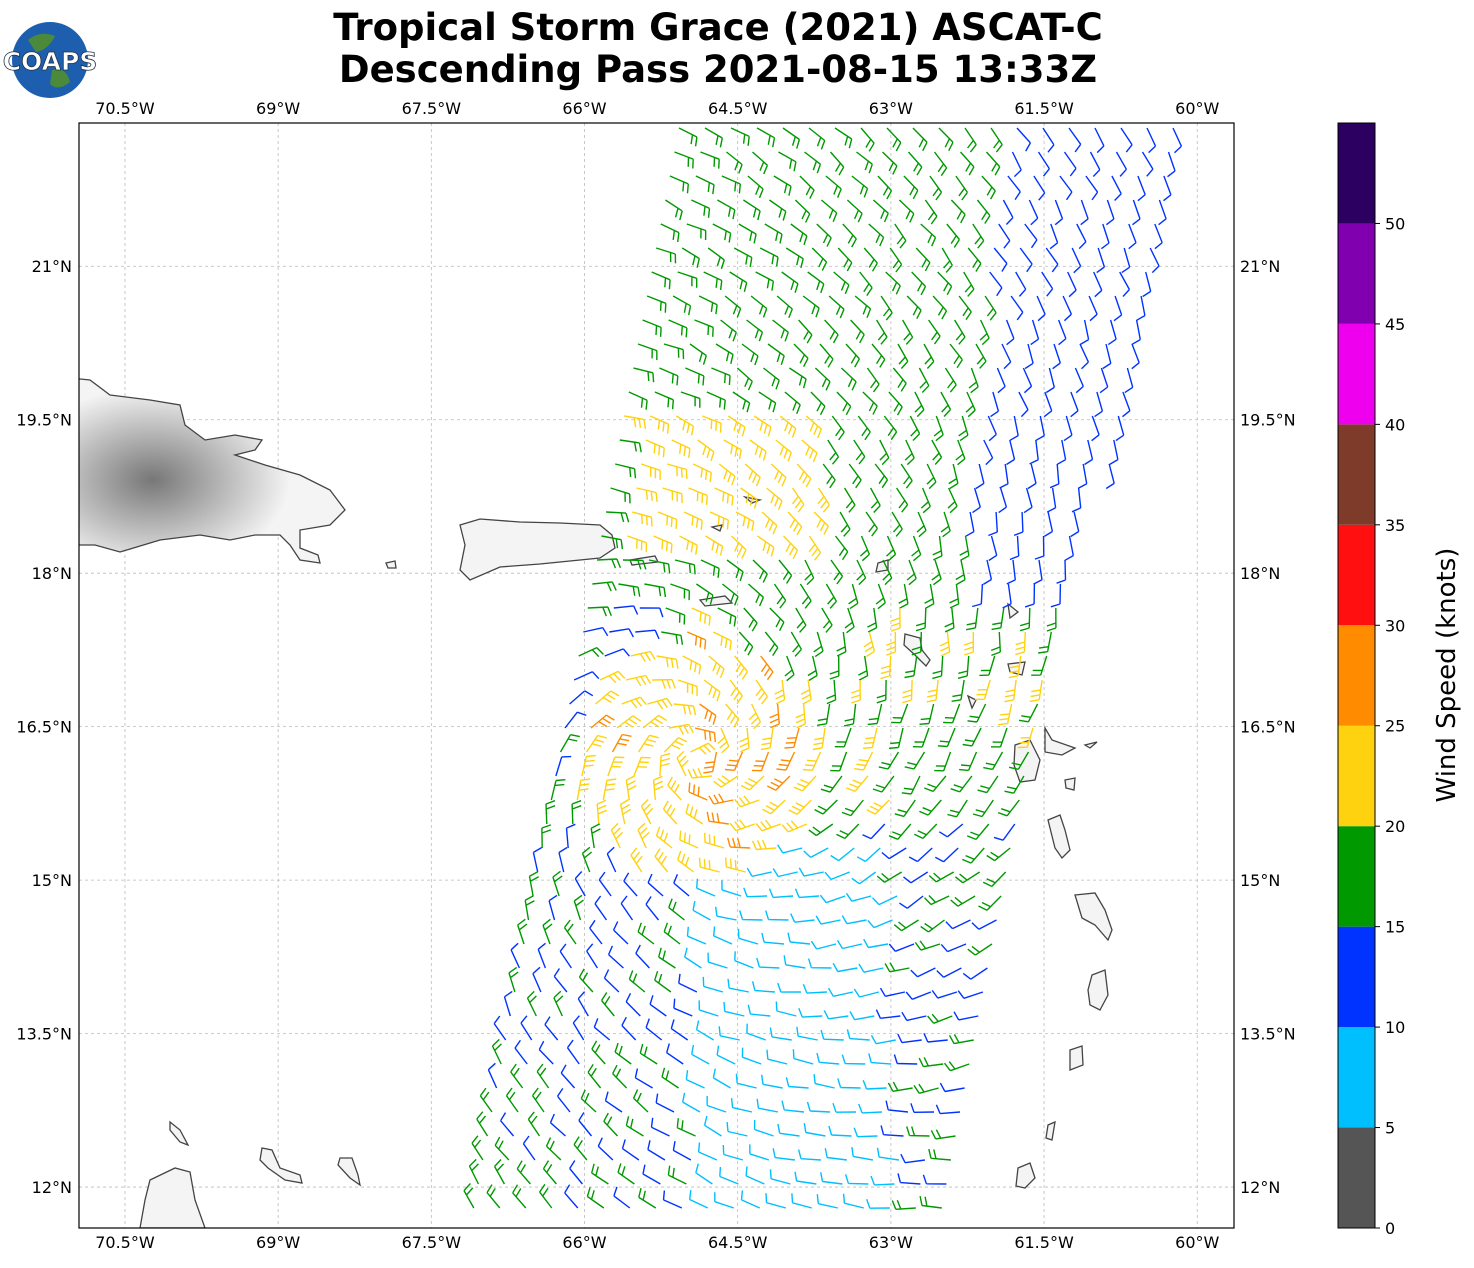  Describe the element at coordinates (1061, 818) in the screenshot. I see `dominica` at that location.